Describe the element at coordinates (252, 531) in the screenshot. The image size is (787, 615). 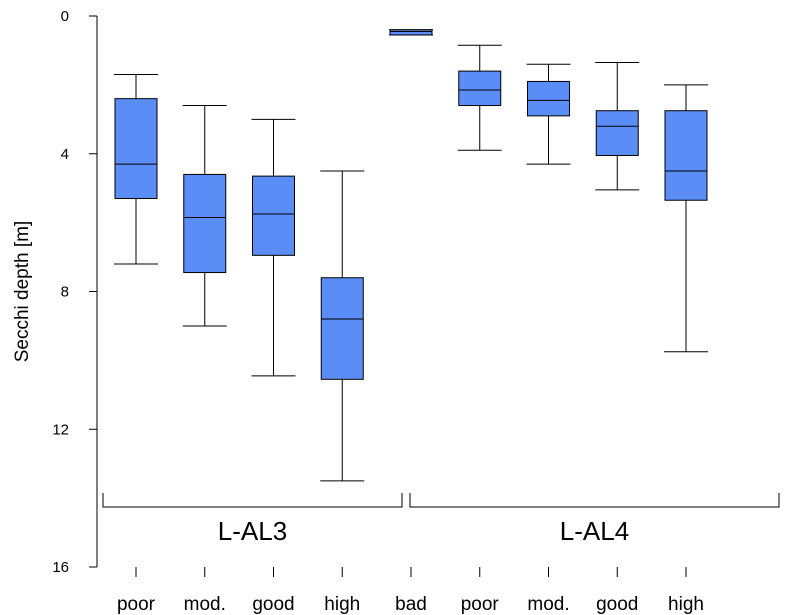
I see `group-label: L-AL3` at that location.